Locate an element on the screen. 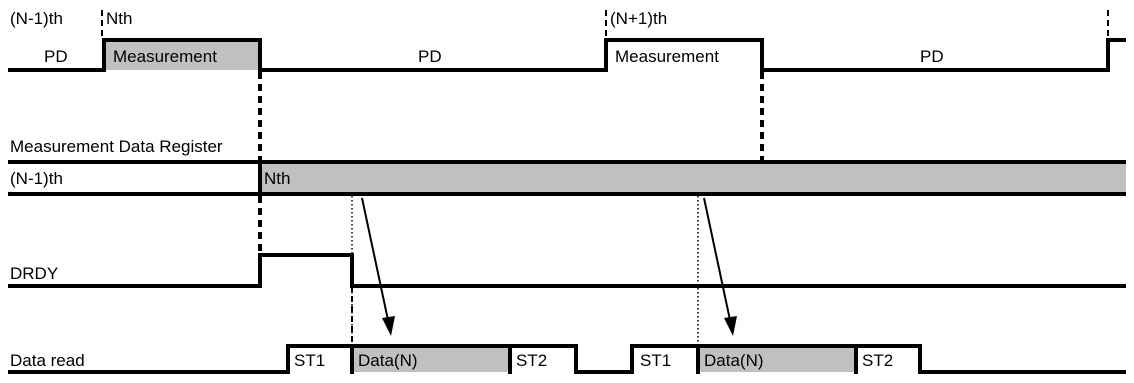 The image size is (1134, 383). st1-label-1: ST1 is located at coordinates (309, 360).